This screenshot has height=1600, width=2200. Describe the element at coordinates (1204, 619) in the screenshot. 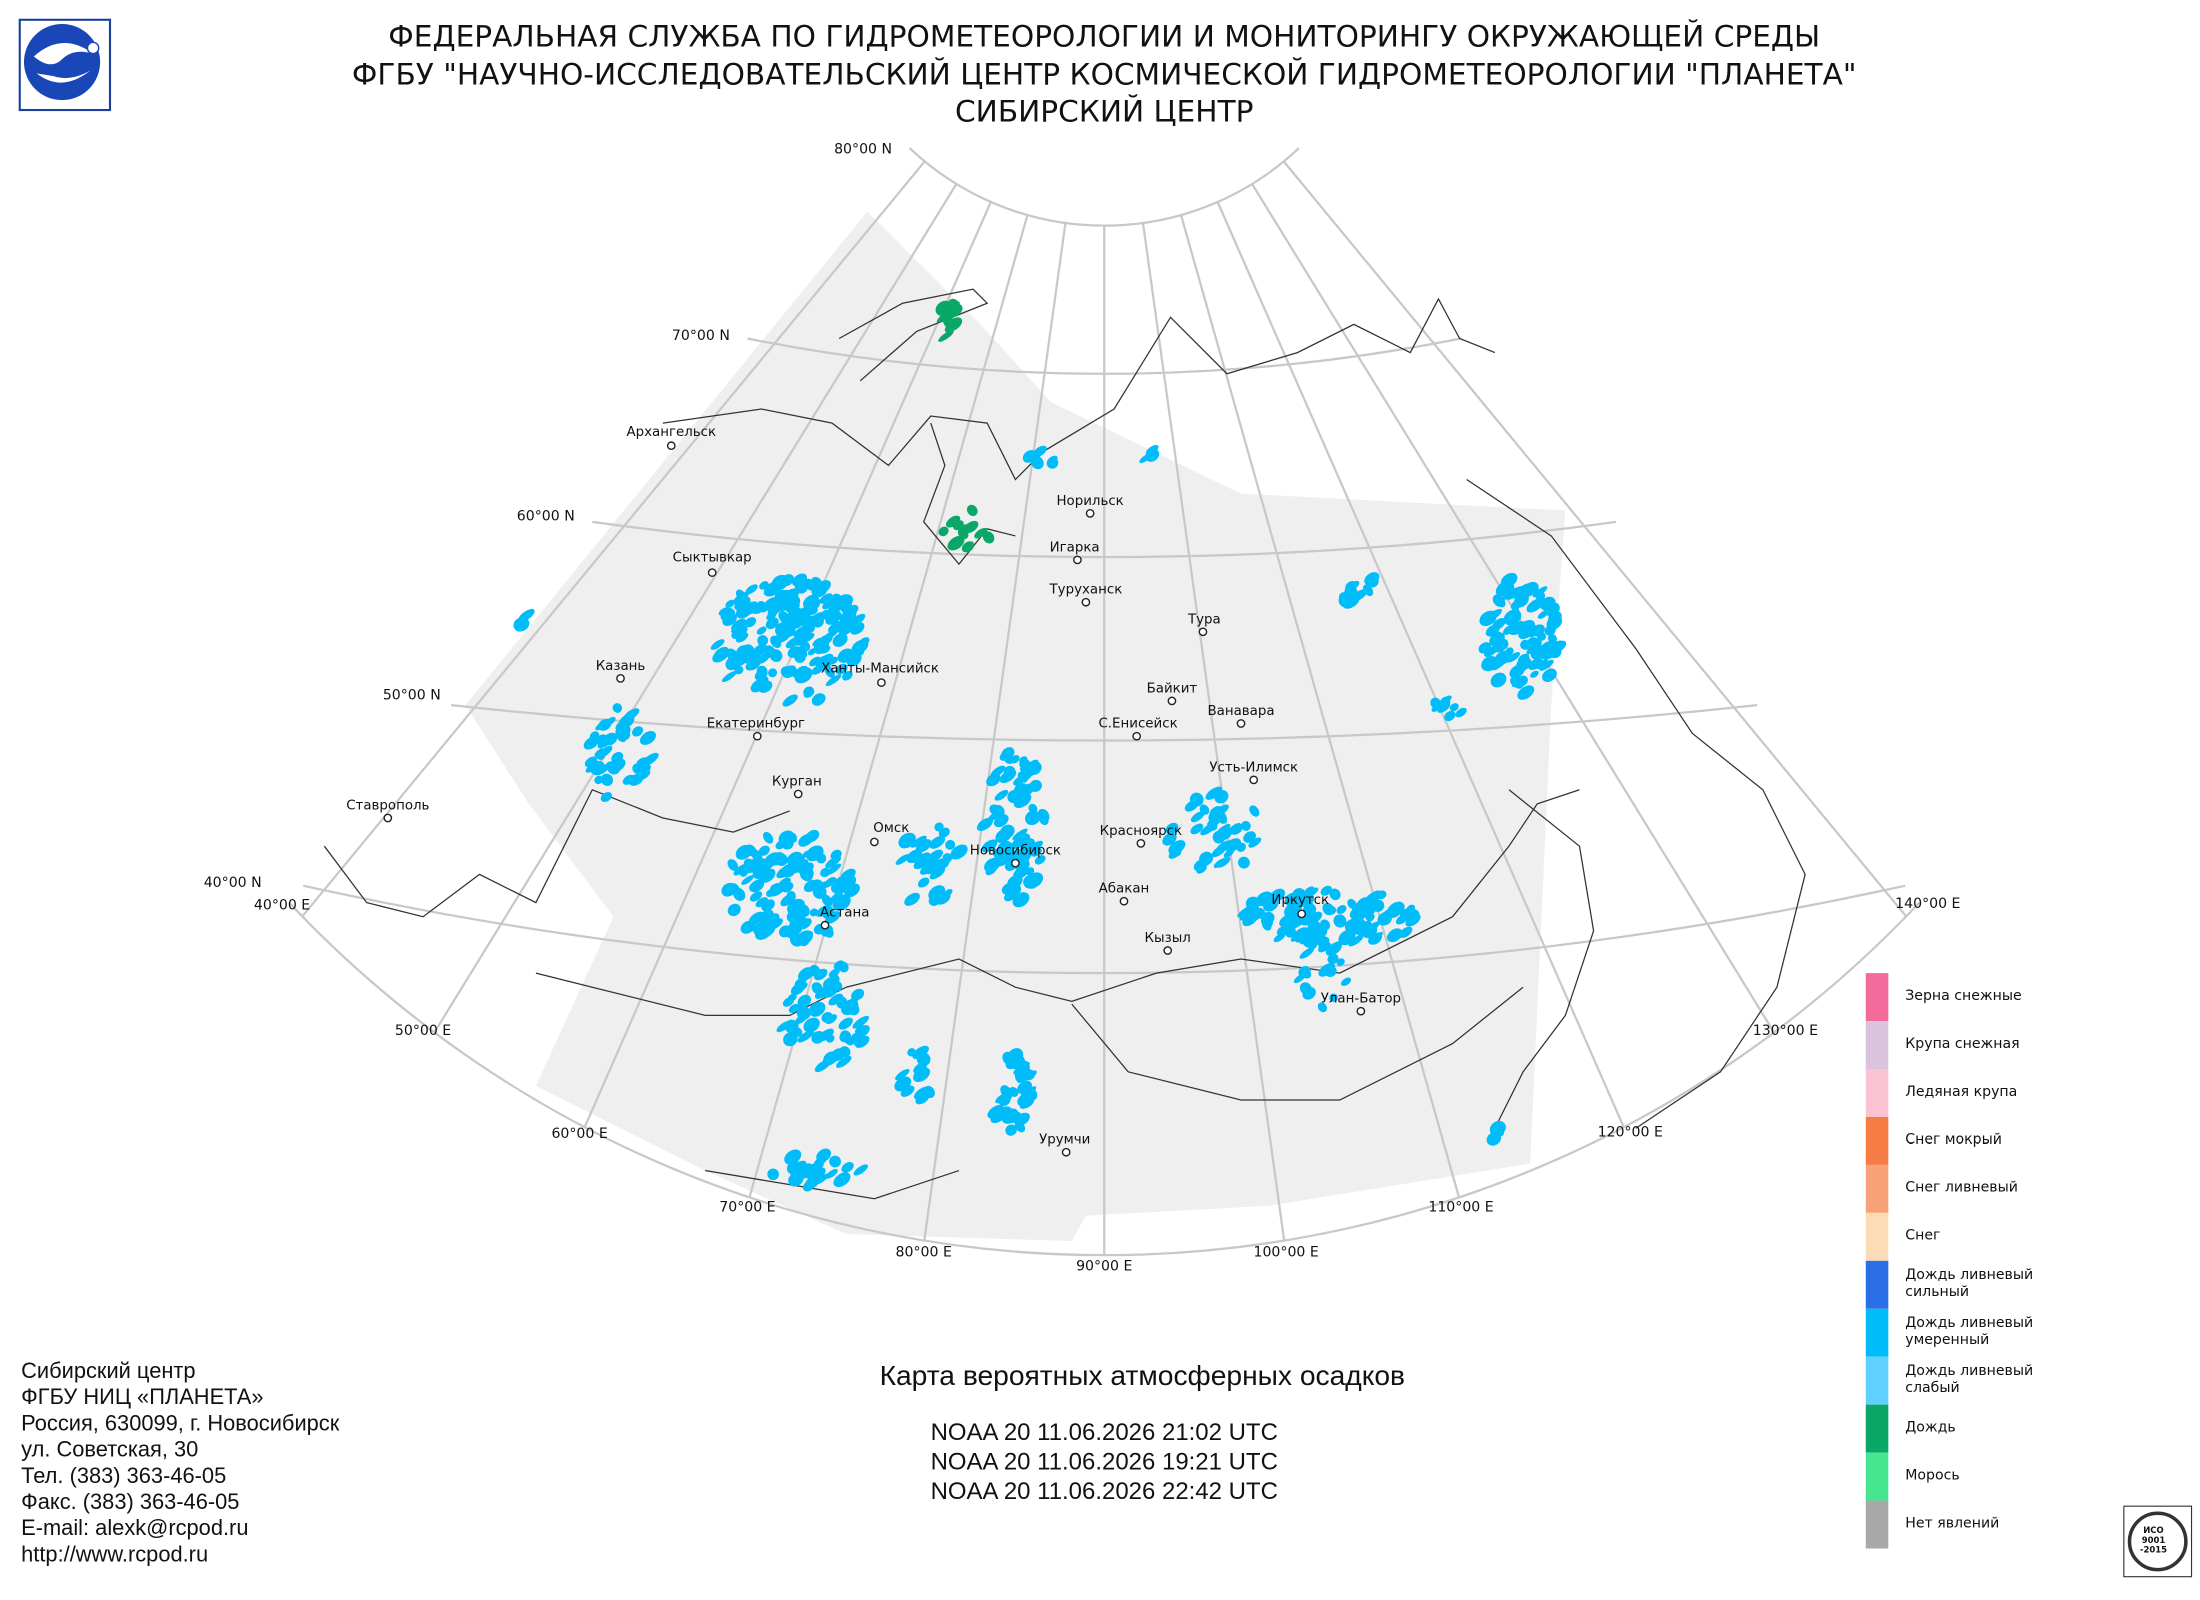

I see `city-label: Тура` at that location.